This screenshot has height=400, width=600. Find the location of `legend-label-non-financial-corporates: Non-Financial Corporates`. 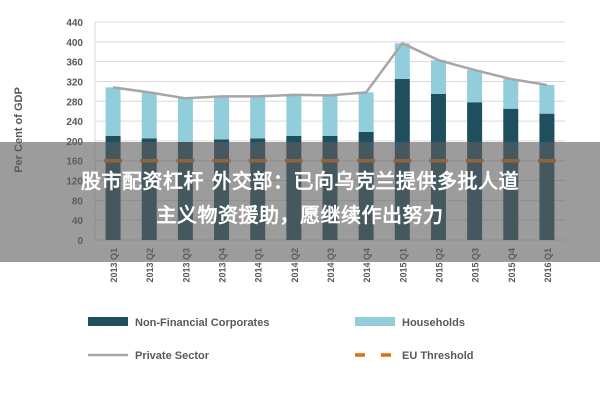

legend-label-non-financial-corporates: Non-Financial Corporates is located at coordinates (202, 323).